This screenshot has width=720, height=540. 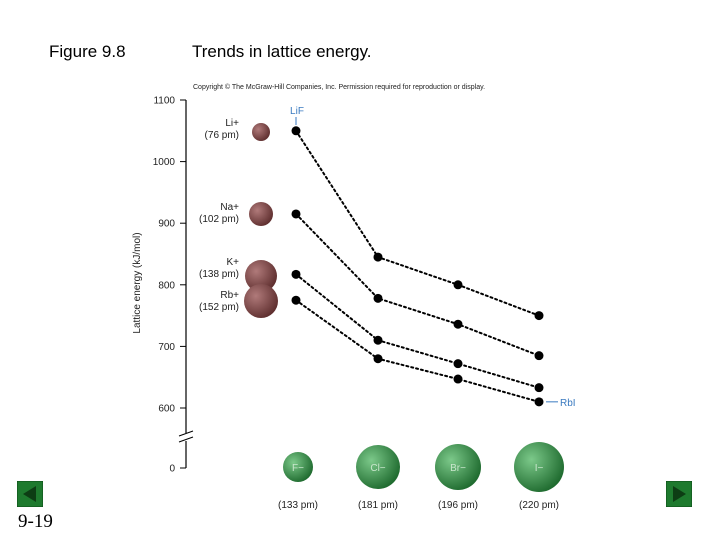 I want to click on page-number: 9-19, so click(x=35, y=521).